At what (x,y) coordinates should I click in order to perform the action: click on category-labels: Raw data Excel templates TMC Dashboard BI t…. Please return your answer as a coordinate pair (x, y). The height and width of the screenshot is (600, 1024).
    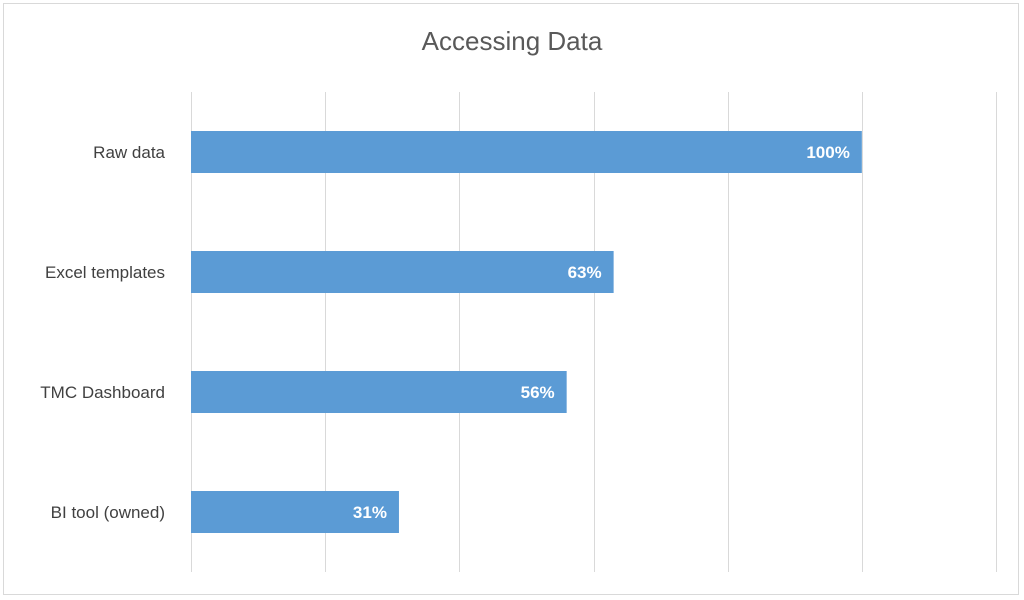
    Looking at the image, I should click on (102, 332).